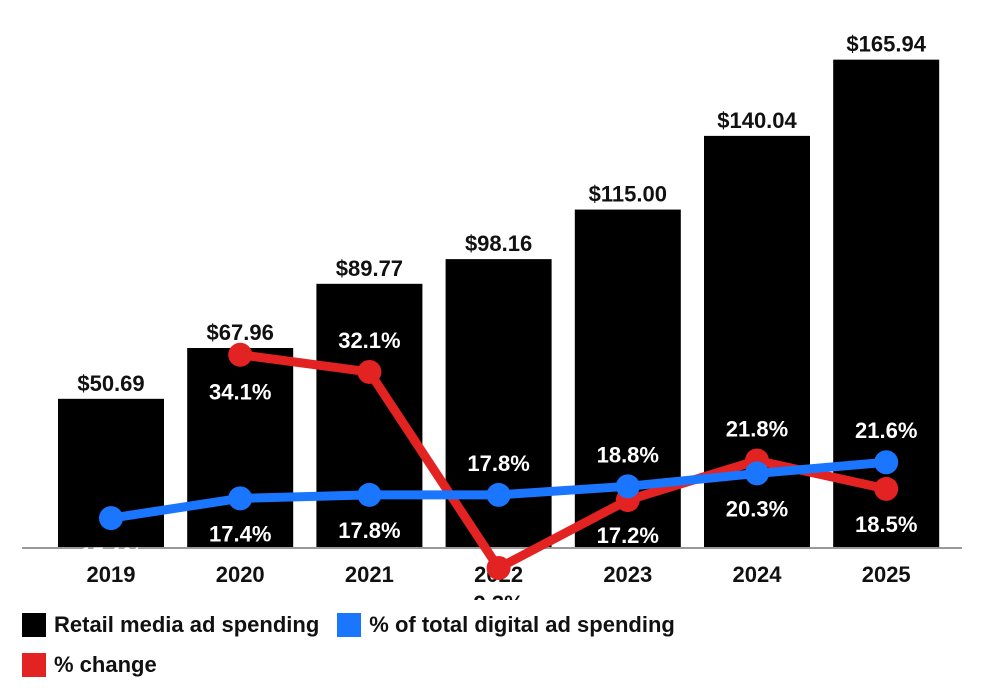  I want to click on bar-value-label: $115.00, so click(628, 194).